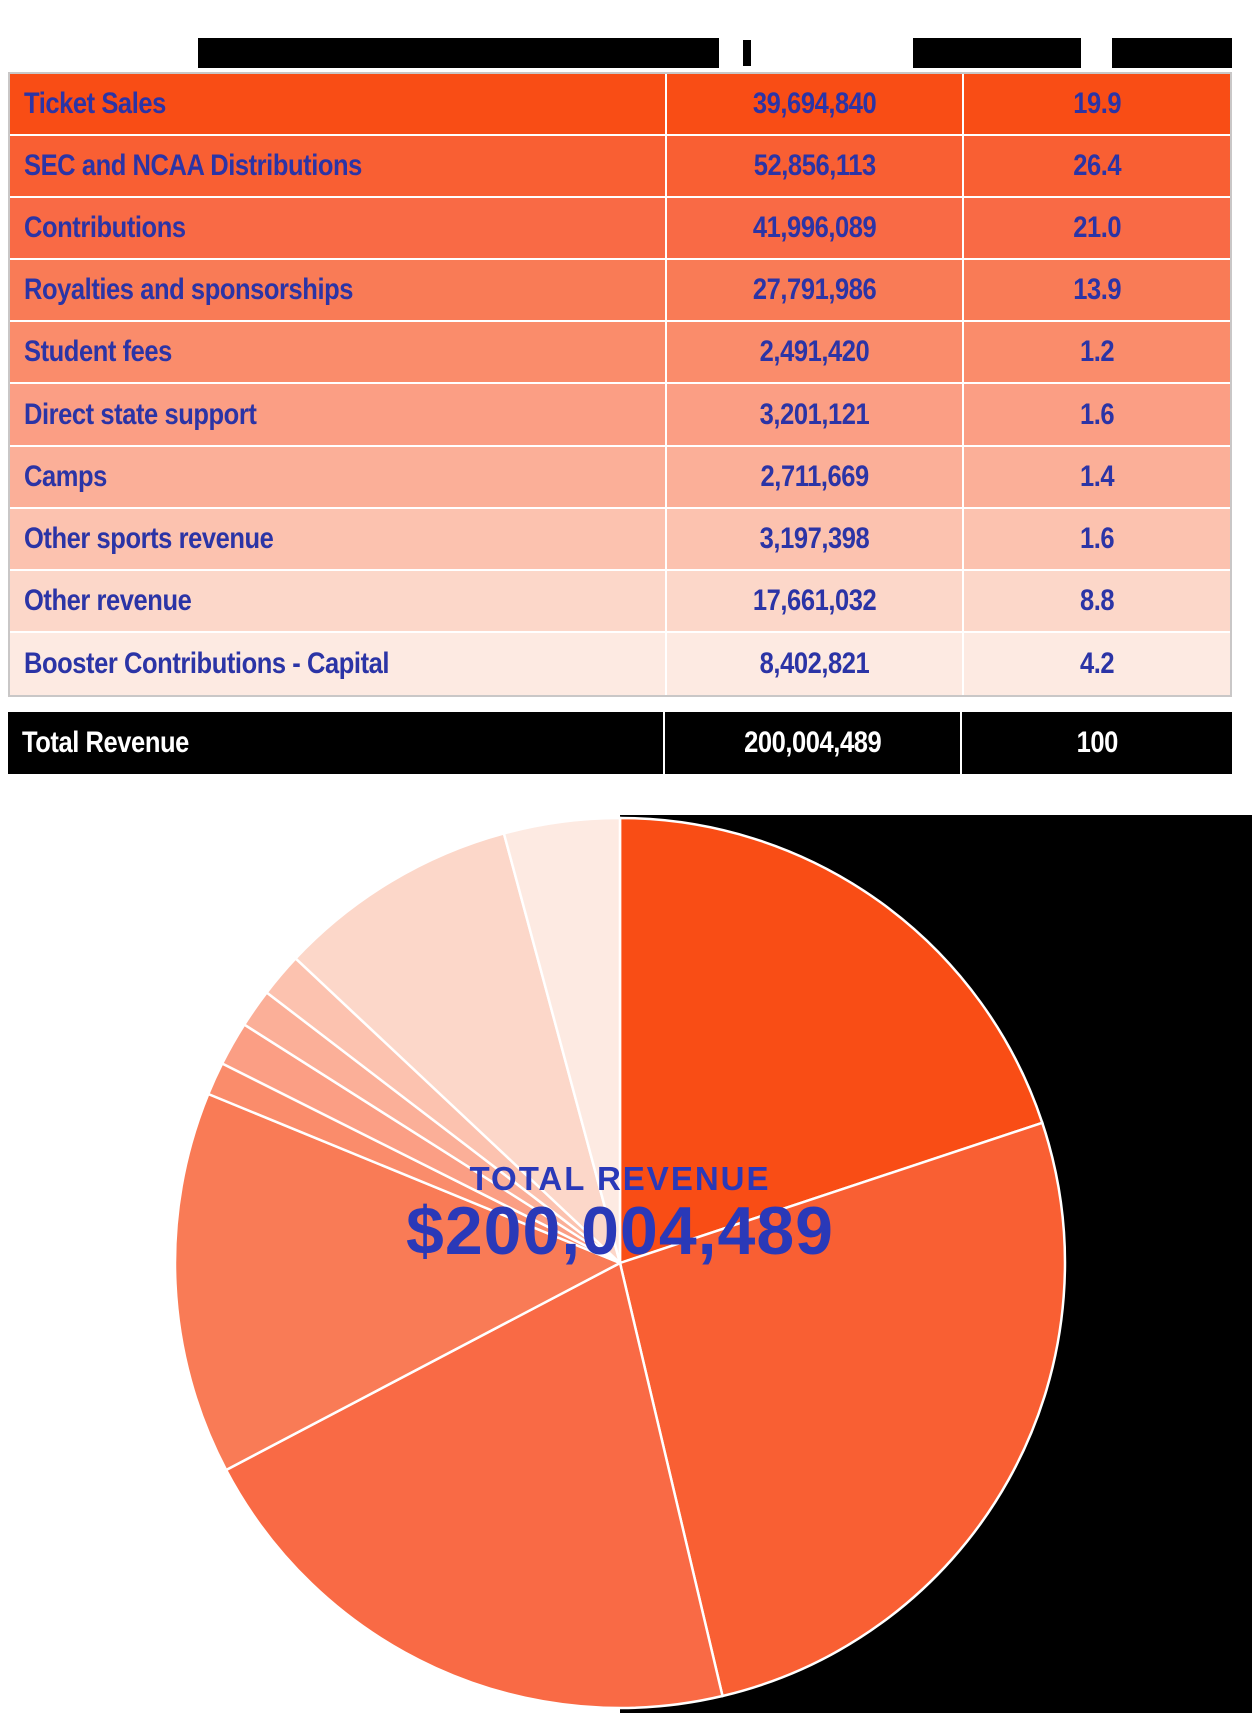  What do you see at coordinates (747, 53) in the screenshot?
I see `header-pipe` at bounding box center [747, 53].